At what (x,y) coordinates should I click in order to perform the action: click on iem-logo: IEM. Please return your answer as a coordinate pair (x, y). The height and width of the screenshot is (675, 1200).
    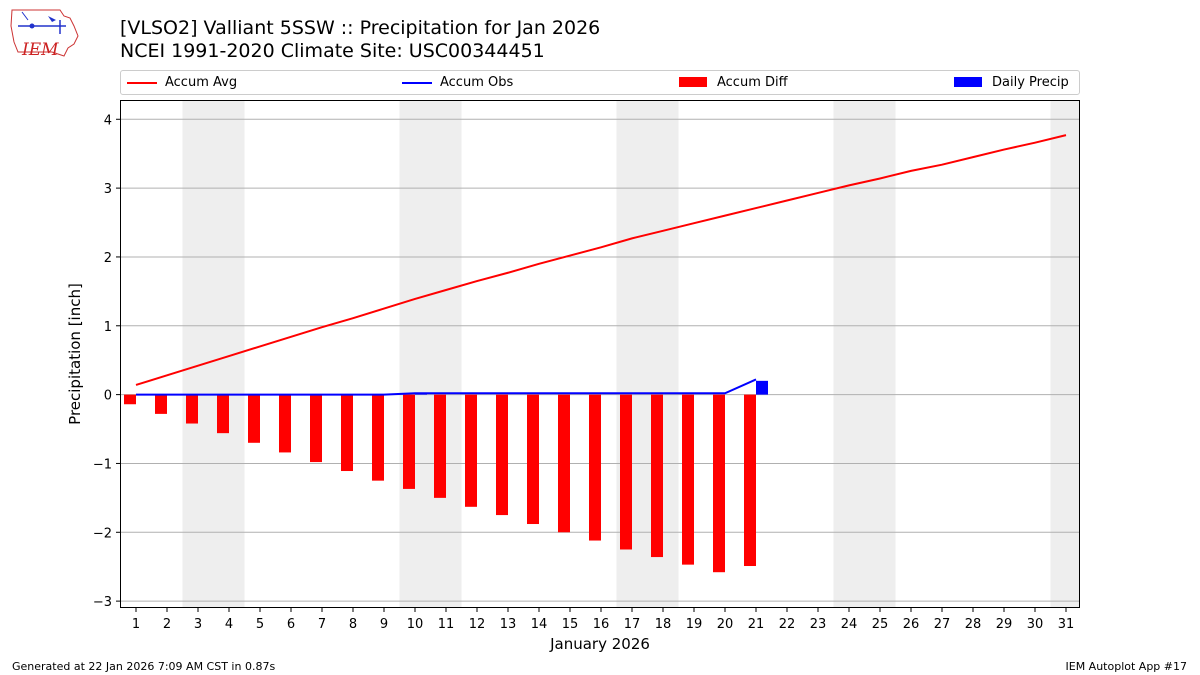
    Looking at the image, I should click on (44, 33).